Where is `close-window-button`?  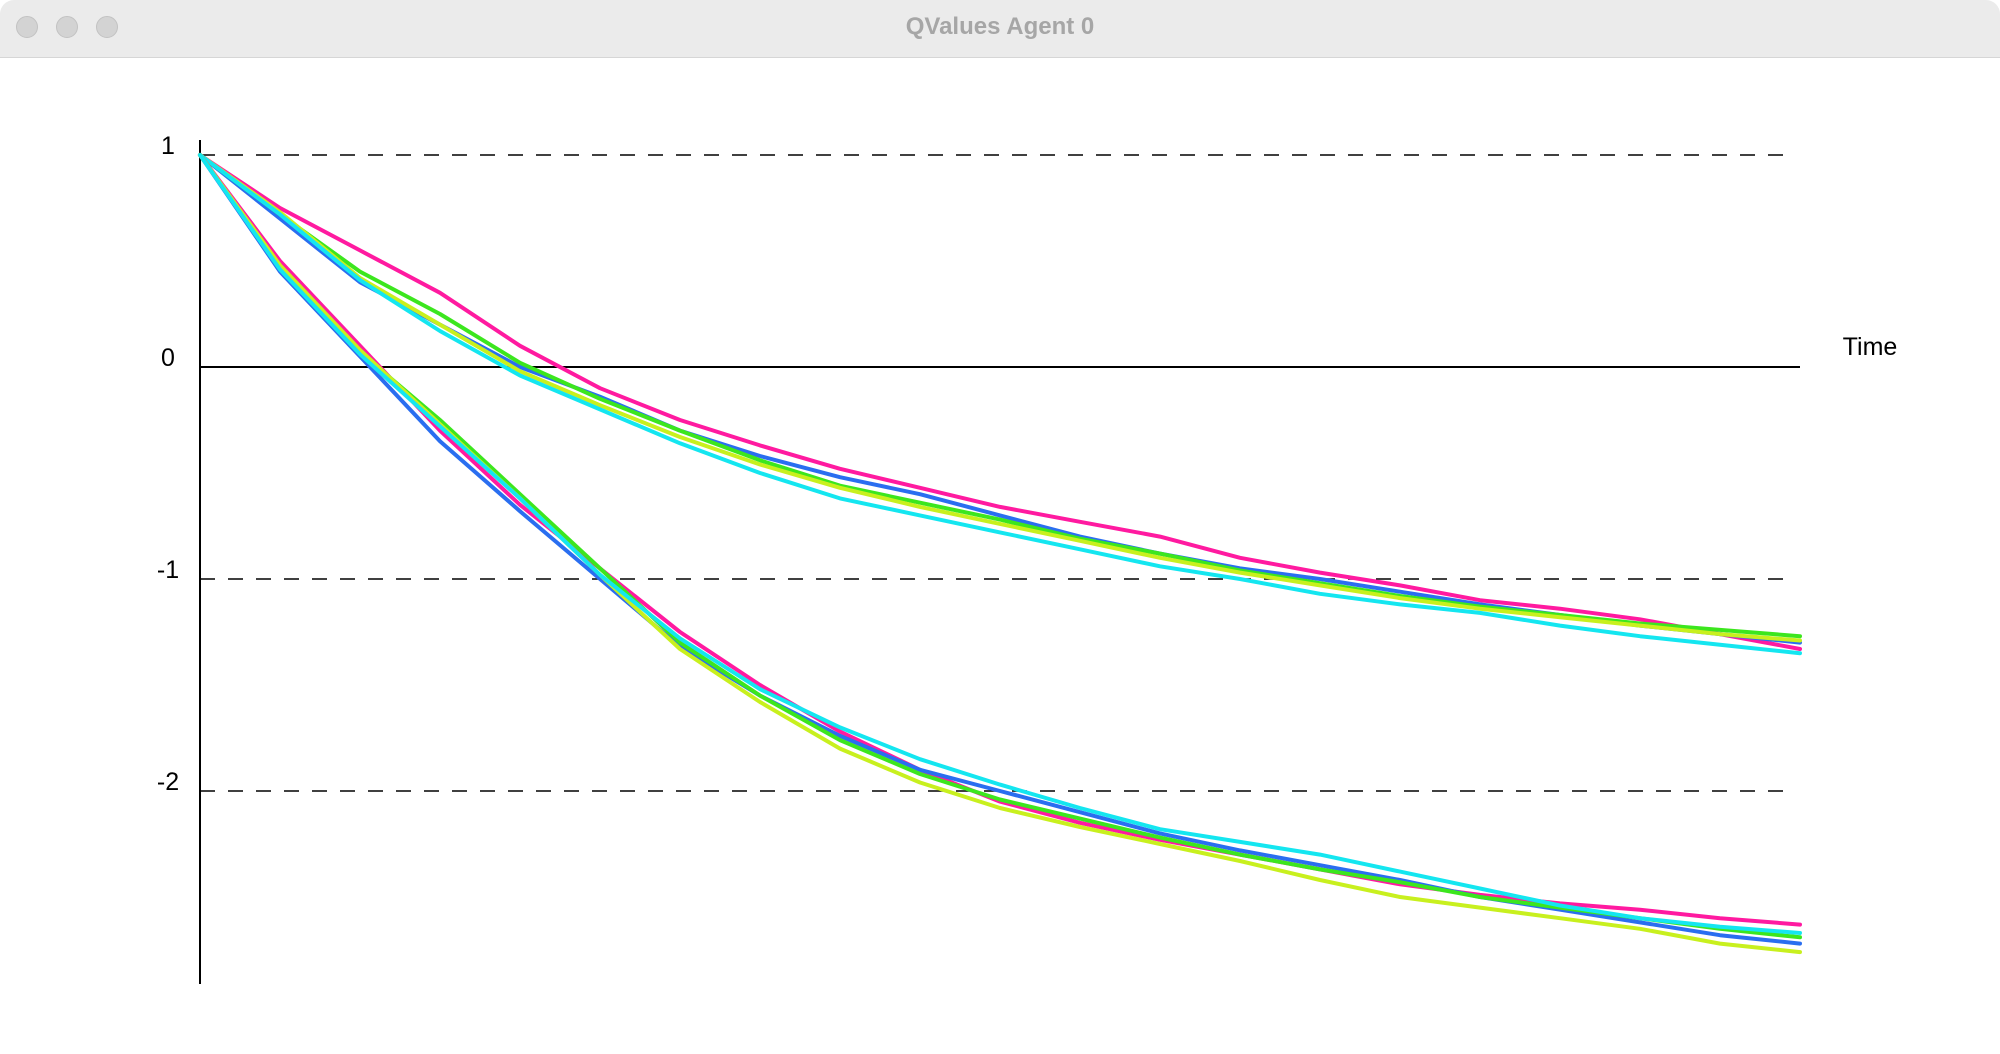
close-window-button is located at coordinates (27, 27).